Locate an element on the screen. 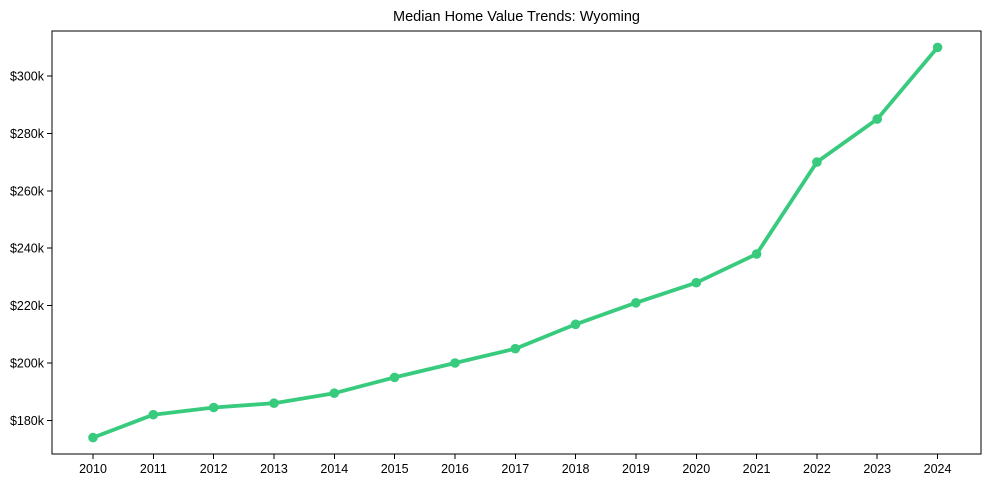  data-point-2017 is located at coordinates (515, 348).